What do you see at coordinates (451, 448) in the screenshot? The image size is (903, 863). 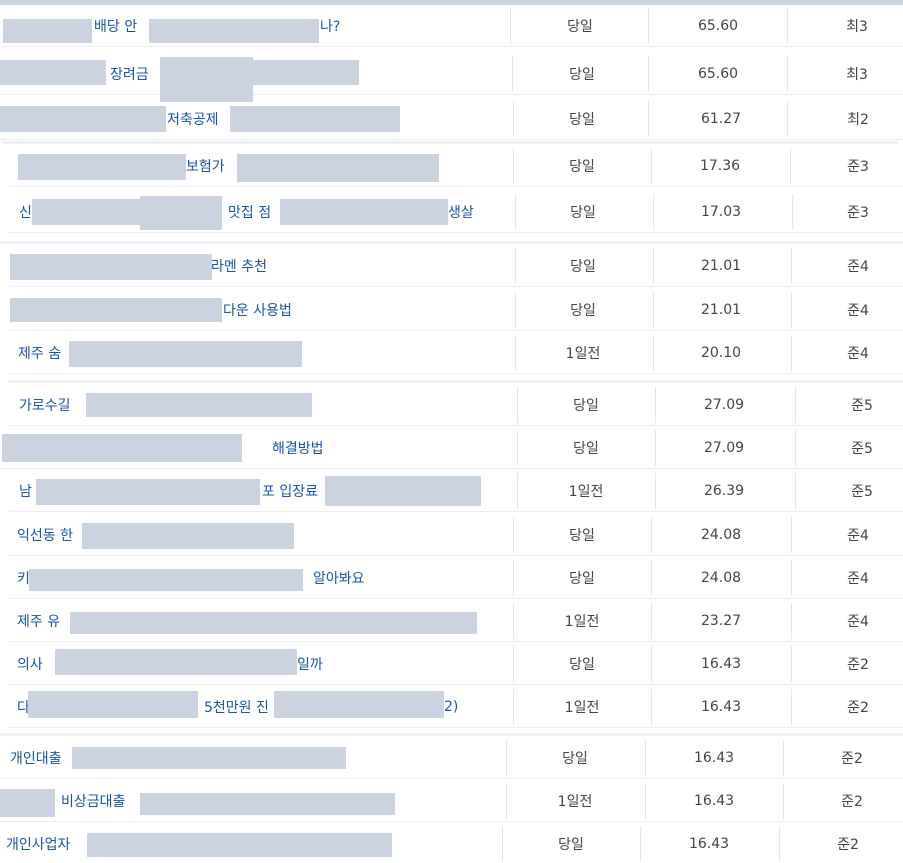 I see `table-row: 해결방법 당일 27.09 준5` at bounding box center [451, 448].